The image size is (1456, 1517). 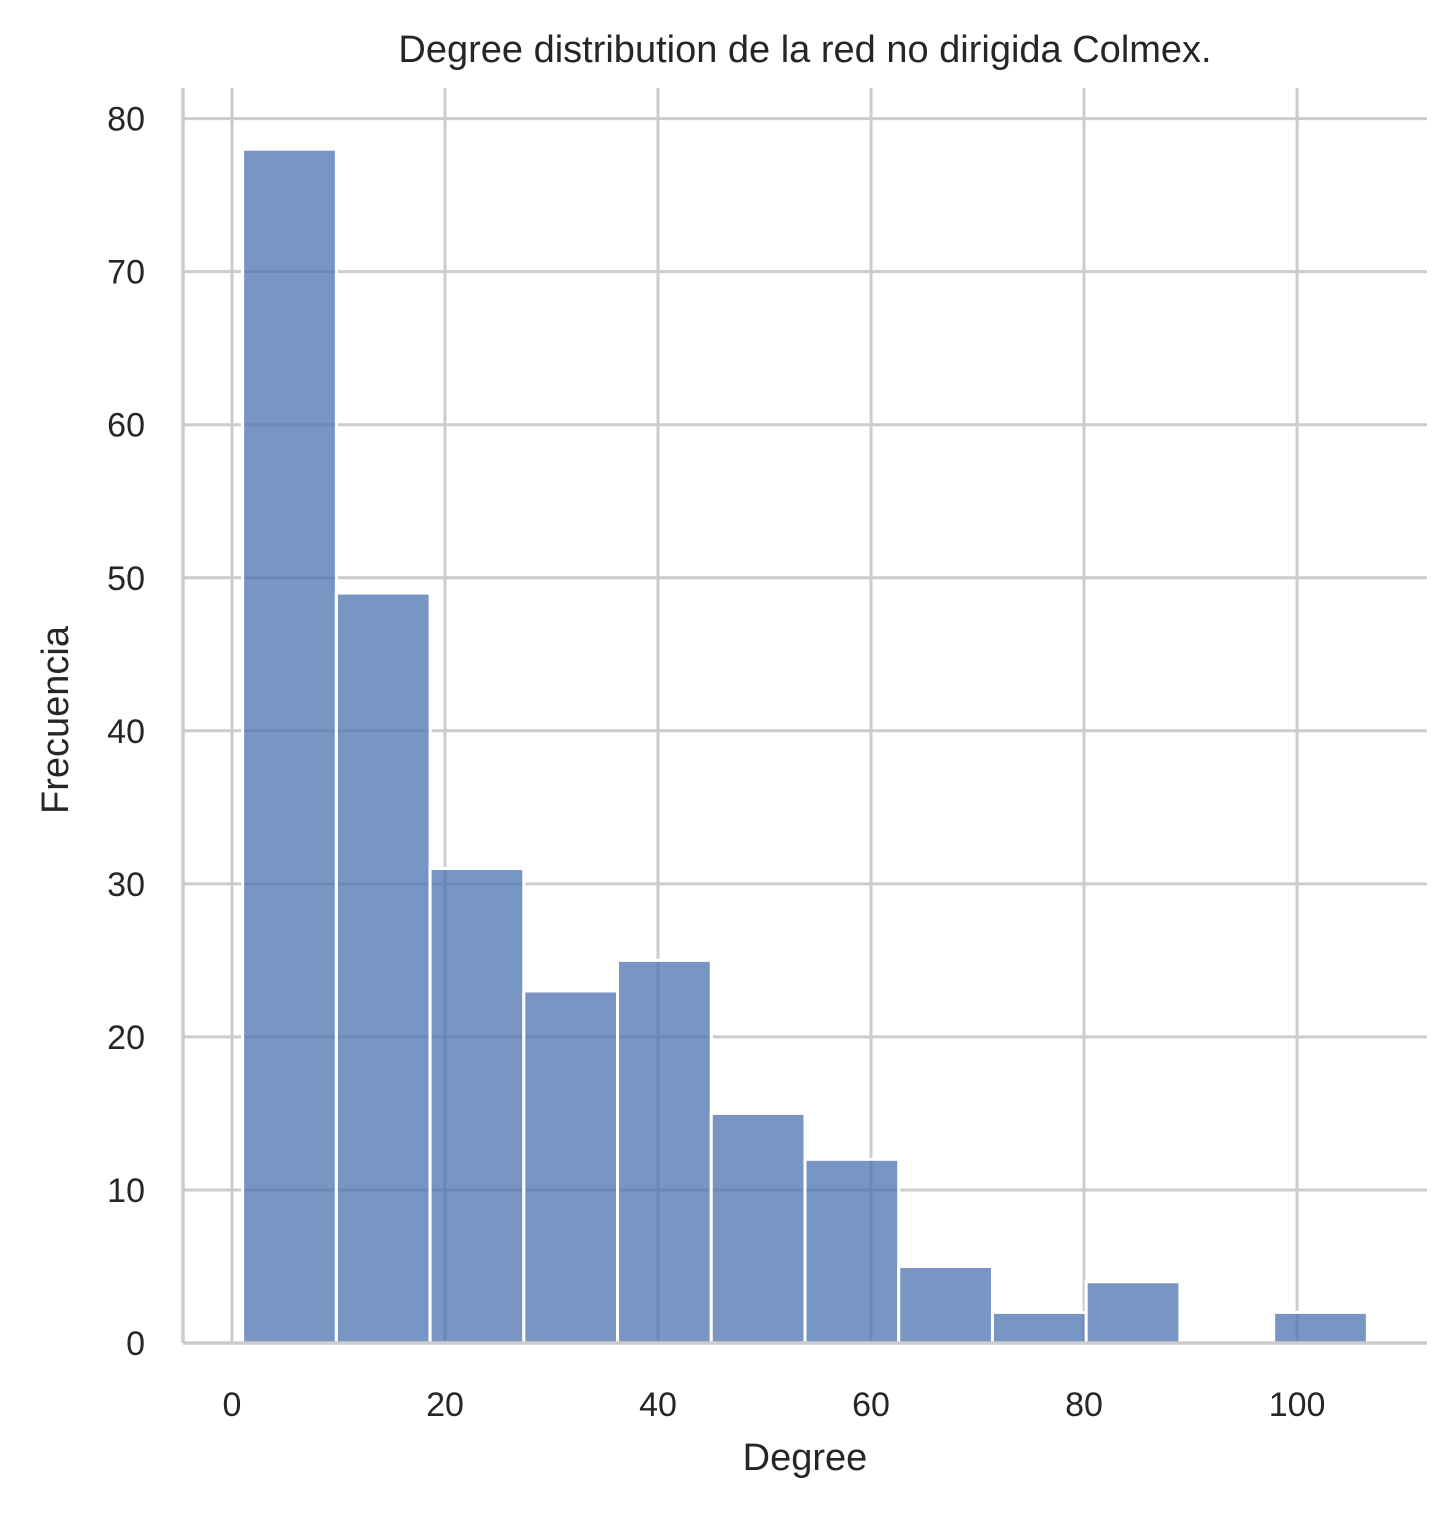 I want to click on x-tick-label: 80, so click(x=1084, y=1405).